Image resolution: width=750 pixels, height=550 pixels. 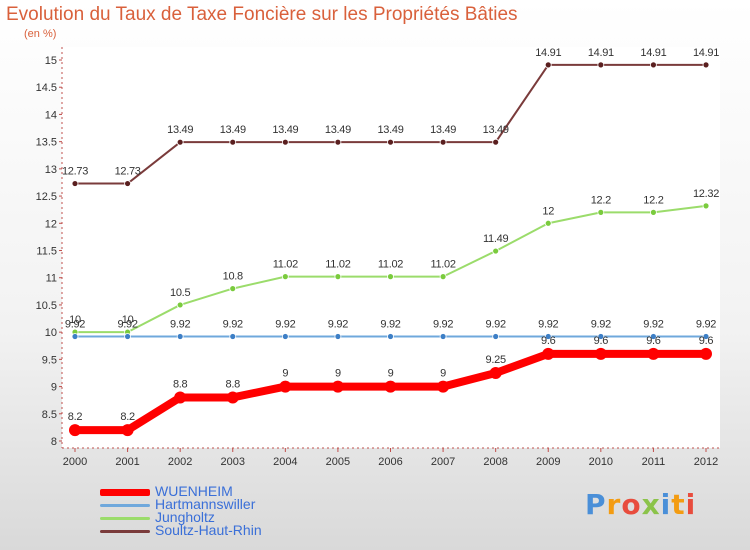 I want to click on x-tick-label: 2009, so click(x=548, y=462).